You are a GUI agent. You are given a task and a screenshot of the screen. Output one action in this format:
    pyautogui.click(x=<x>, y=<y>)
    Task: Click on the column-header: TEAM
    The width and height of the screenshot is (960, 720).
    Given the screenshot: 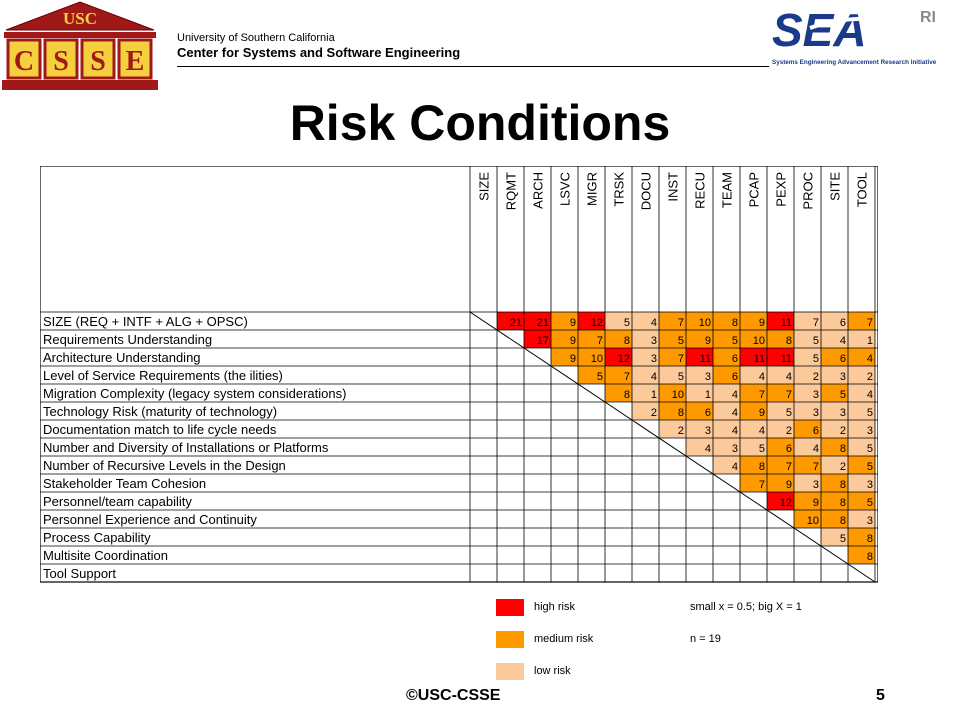 What is the action you would take?
    pyautogui.click(x=727, y=190)
    